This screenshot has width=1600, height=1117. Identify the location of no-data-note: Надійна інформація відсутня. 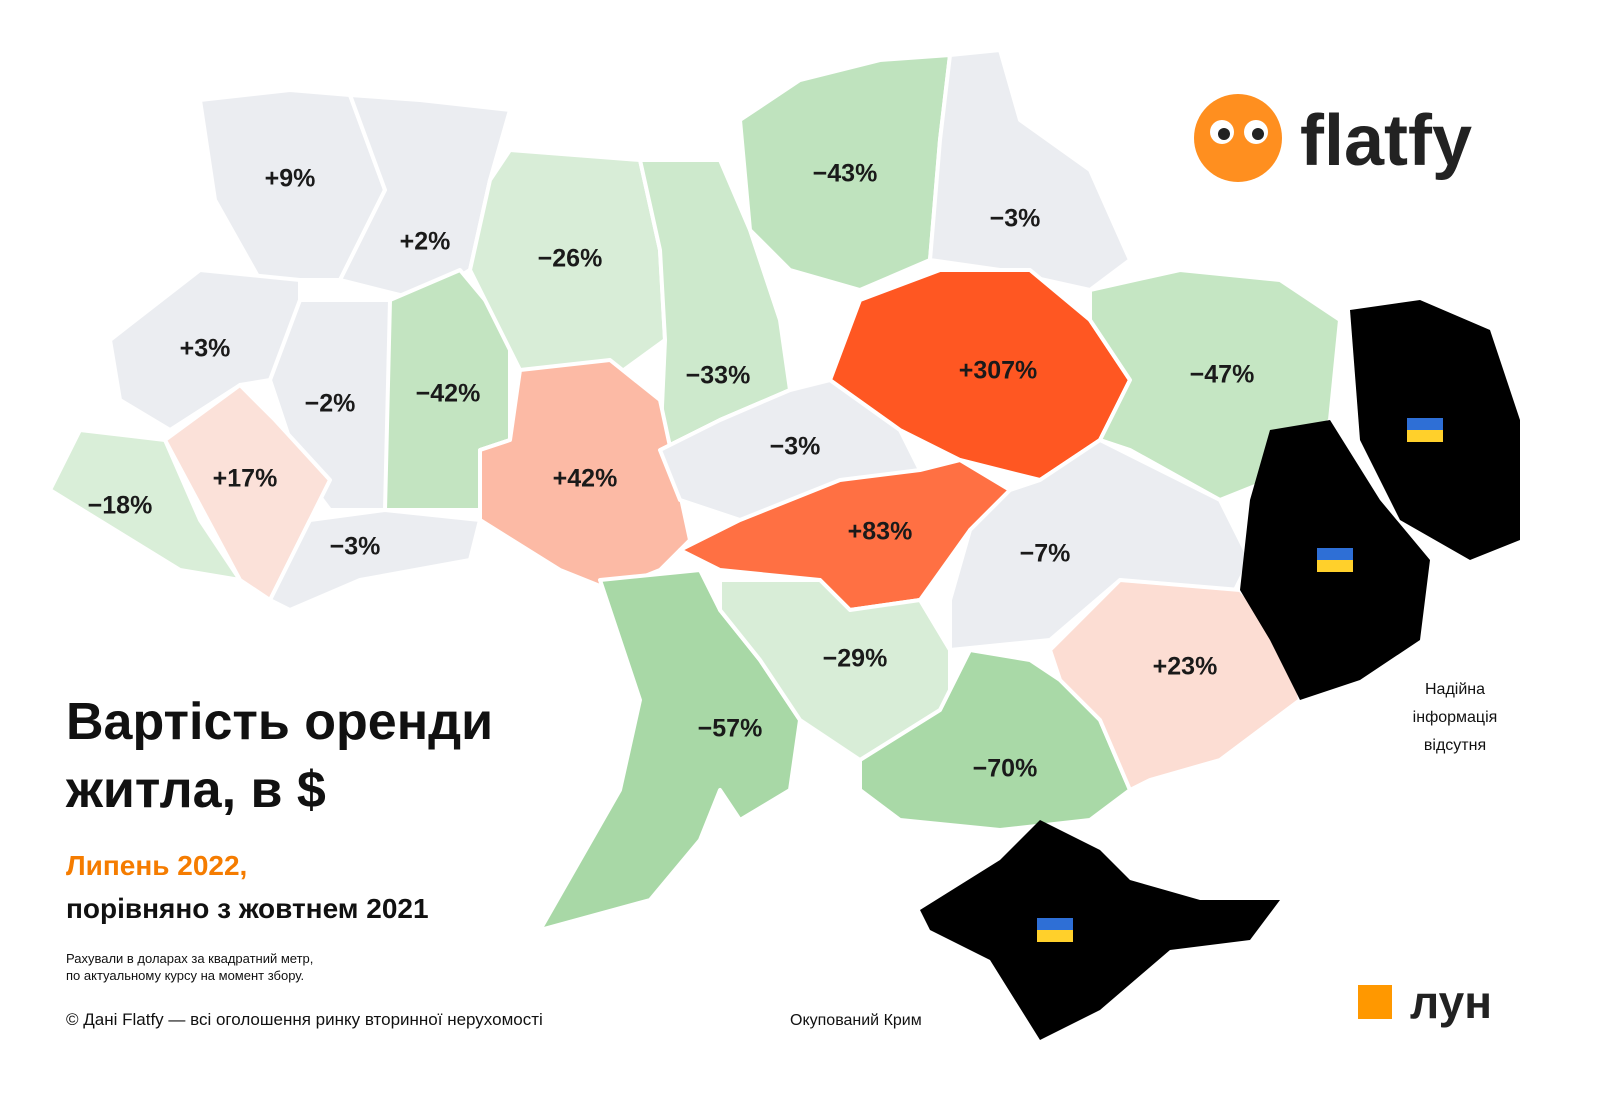
(1455, 718).